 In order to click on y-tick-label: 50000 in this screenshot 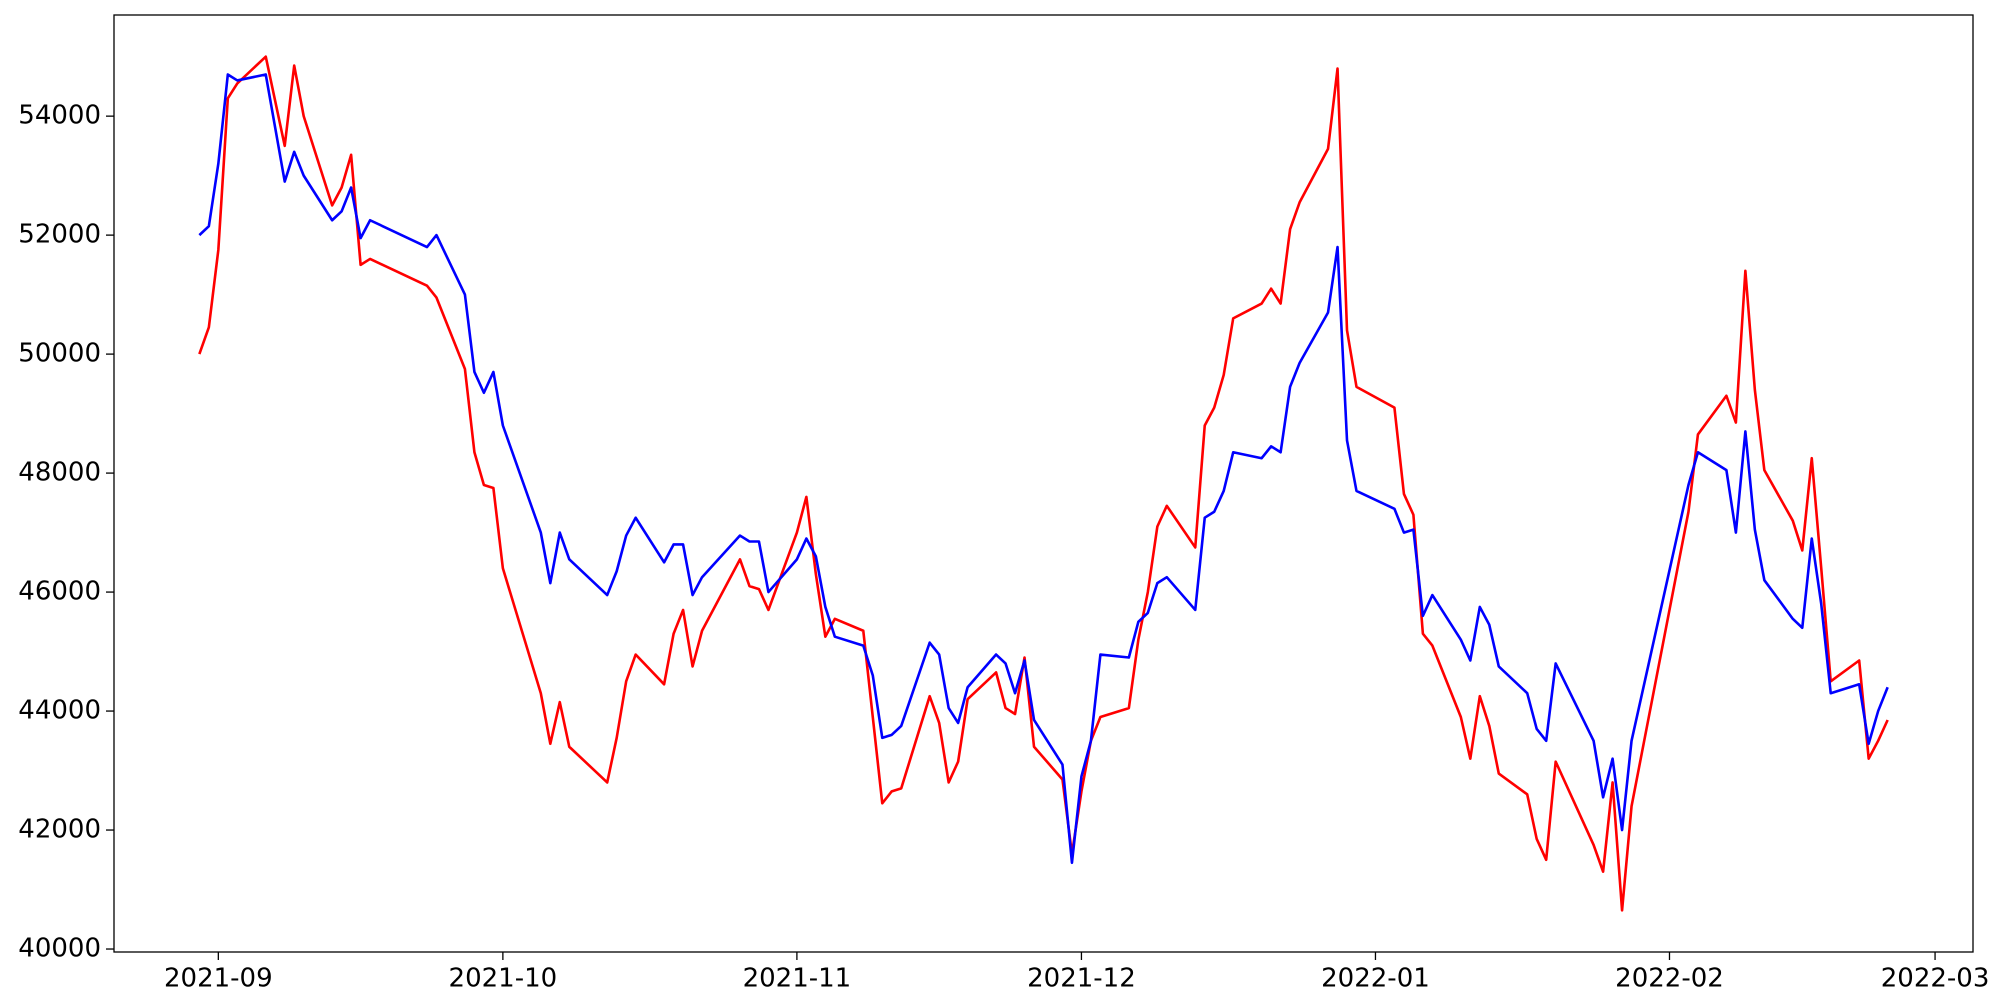, I will do `click(59, 354)`.